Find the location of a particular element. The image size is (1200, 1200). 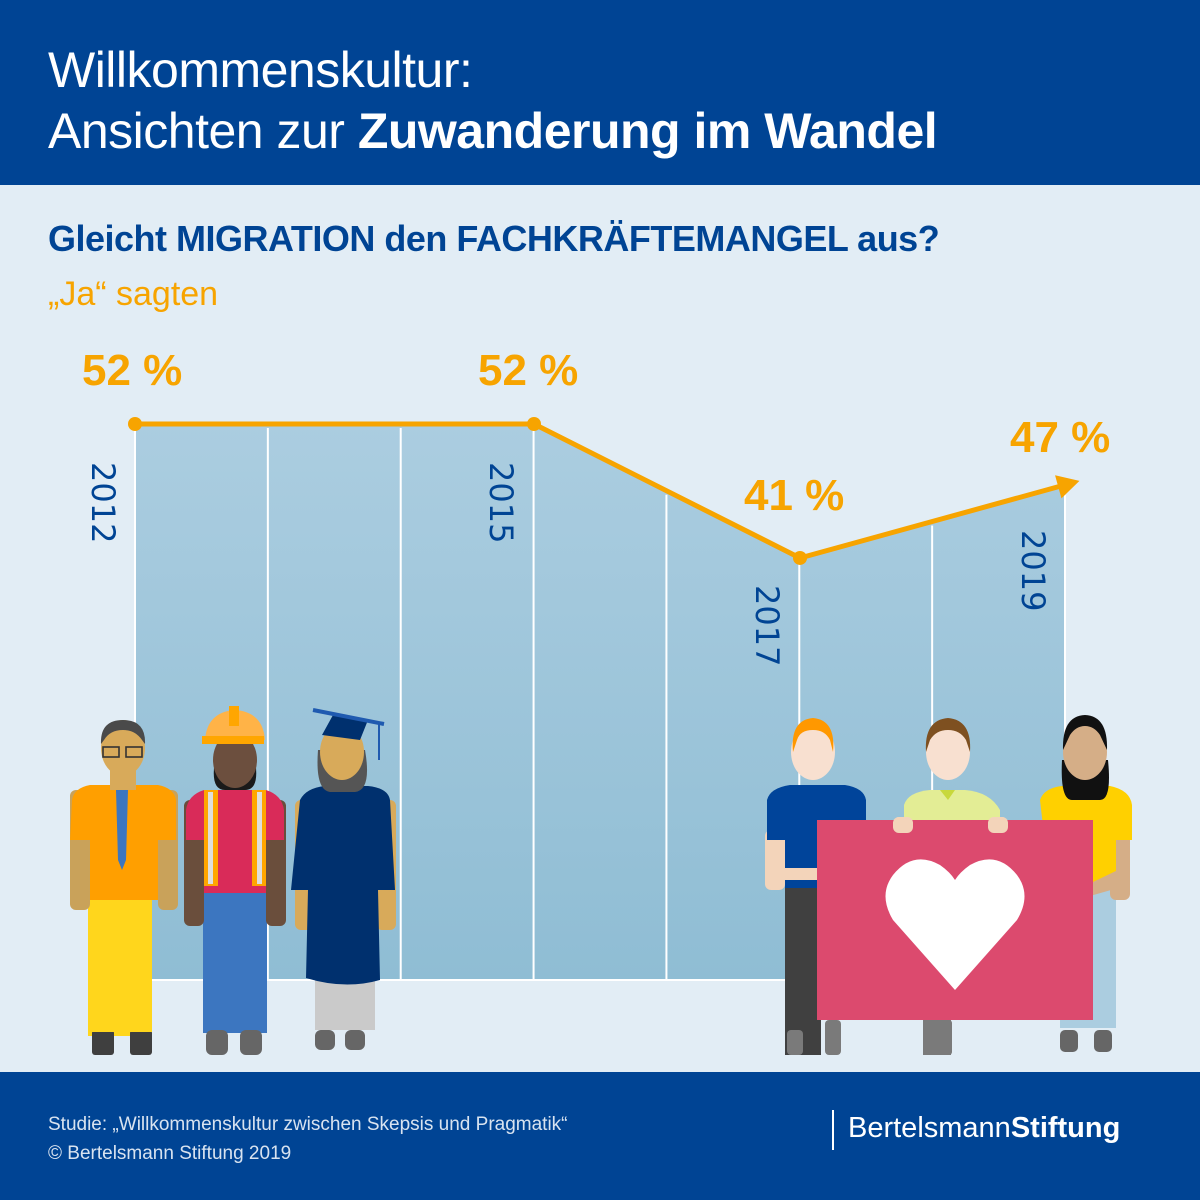

line-layer is located at coordinates (604, 491).